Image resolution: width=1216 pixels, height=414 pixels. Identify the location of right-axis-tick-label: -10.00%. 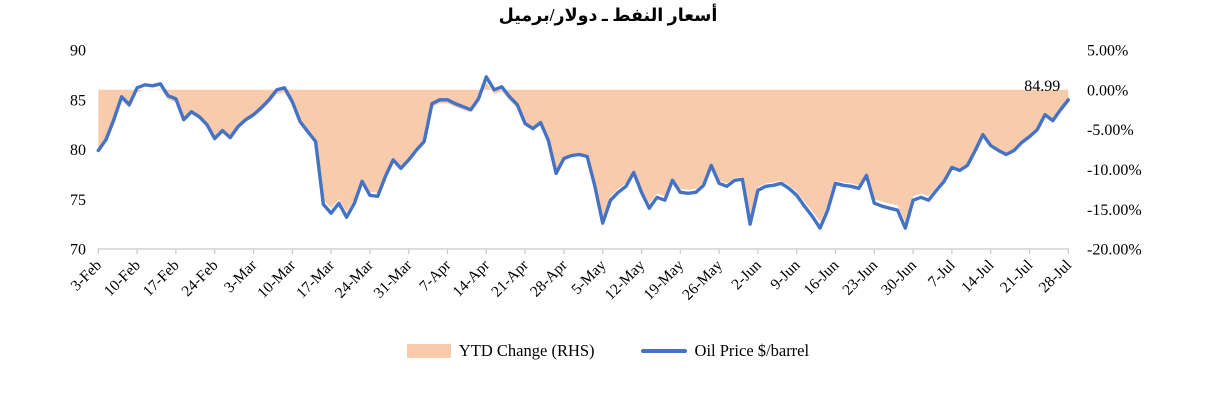
(1114, 170).